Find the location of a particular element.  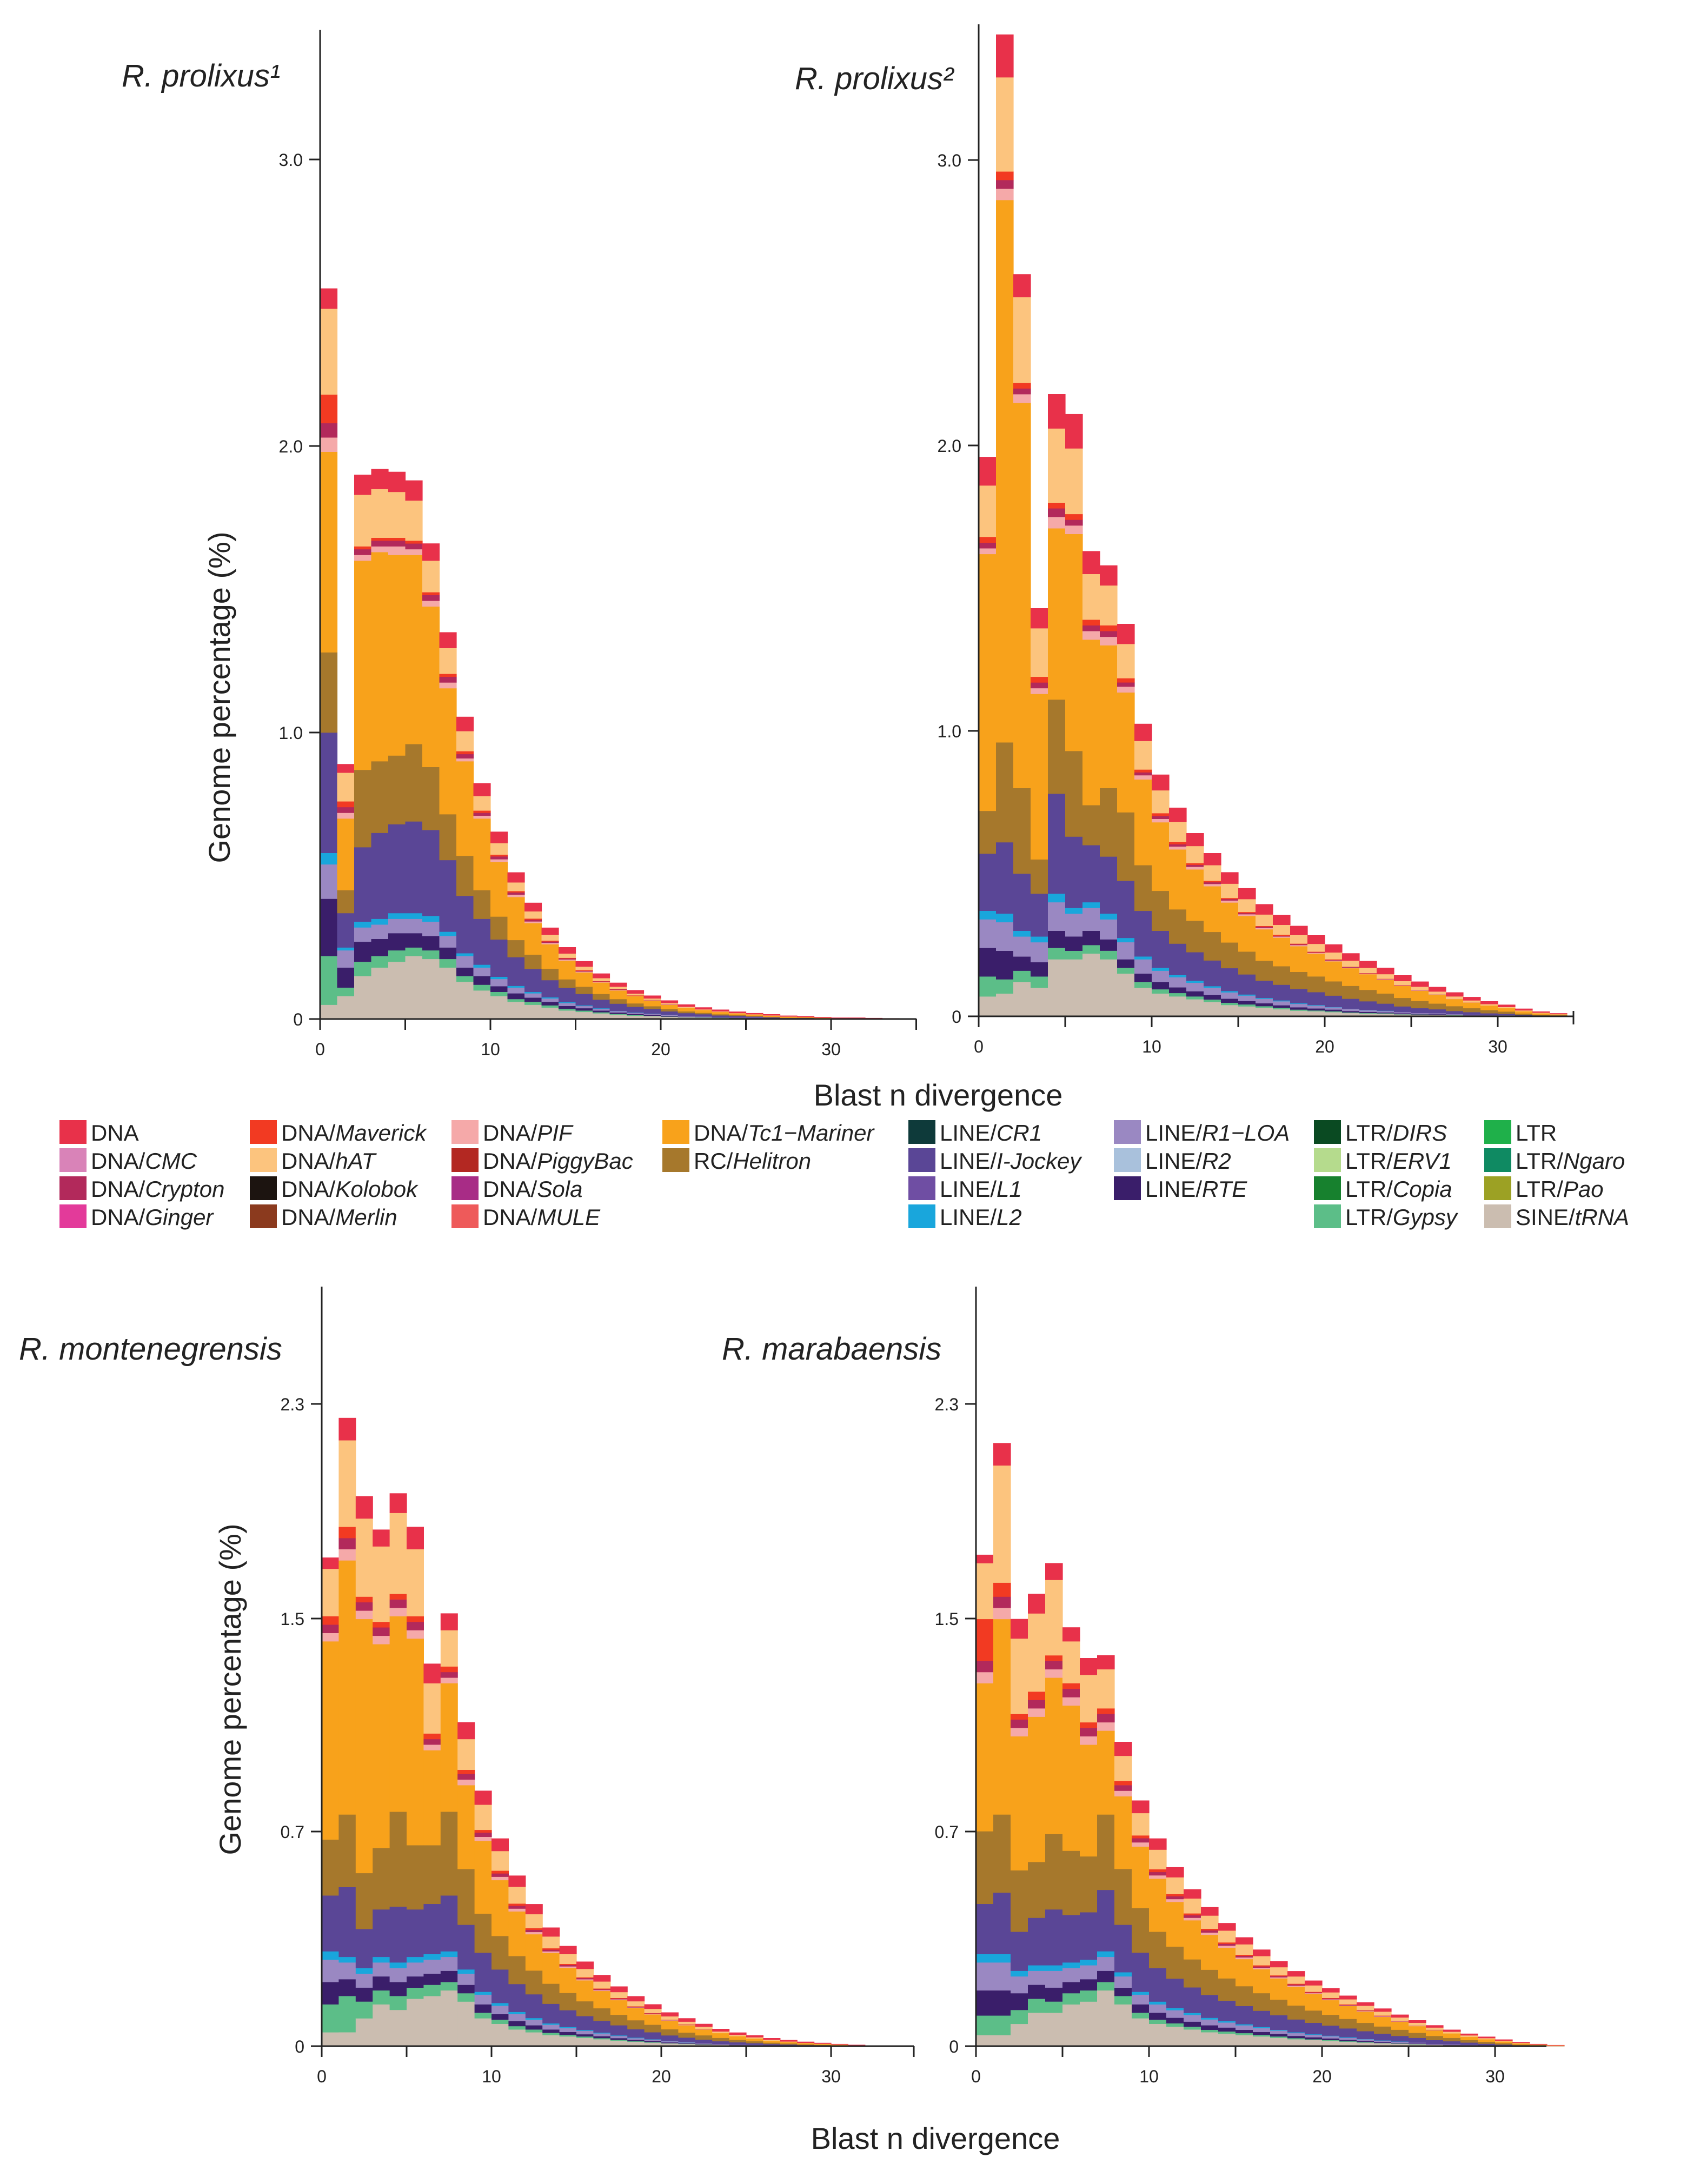

legend-item: LINE/R1−LOA is located at coordinates (1202, 1133).